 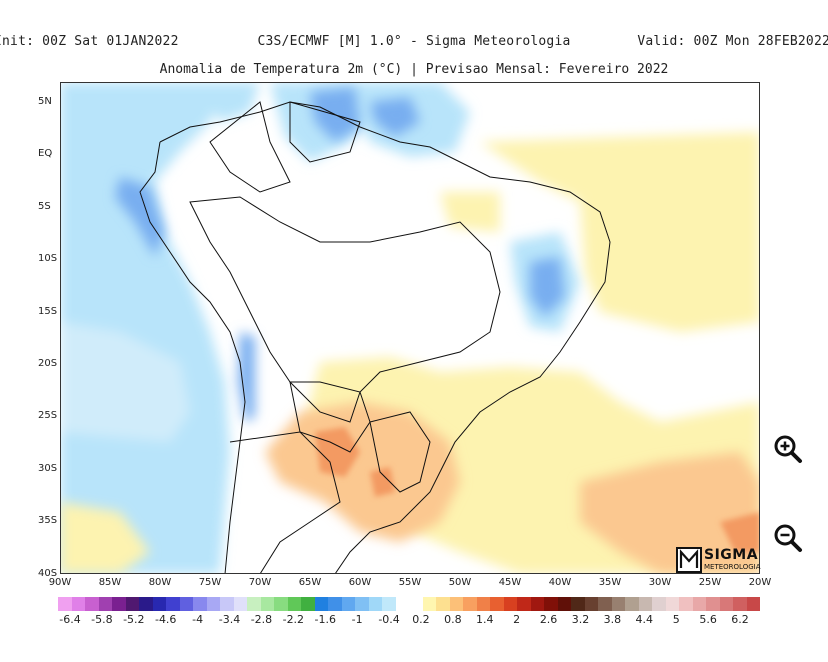 What do you see at coordinates (229, 619) in the screenshot?
I see `color-scale-label: -3.4` at bounding box center [229, 619].